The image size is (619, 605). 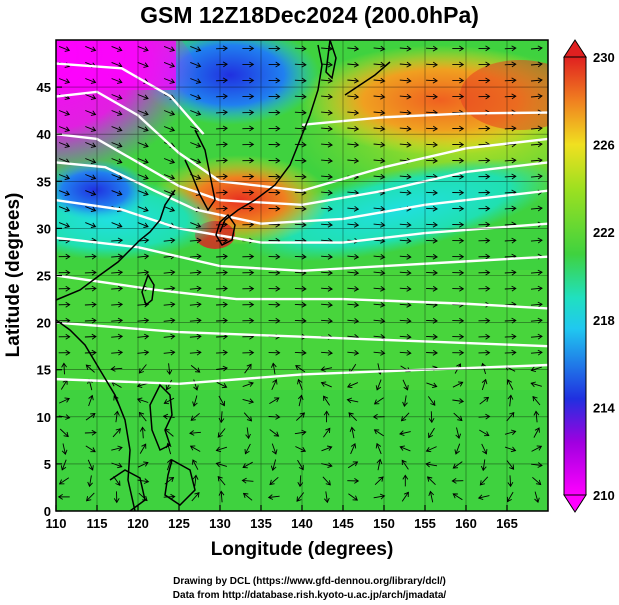 I want to click on y-tick-label: 20, so click(x=44, y=323).